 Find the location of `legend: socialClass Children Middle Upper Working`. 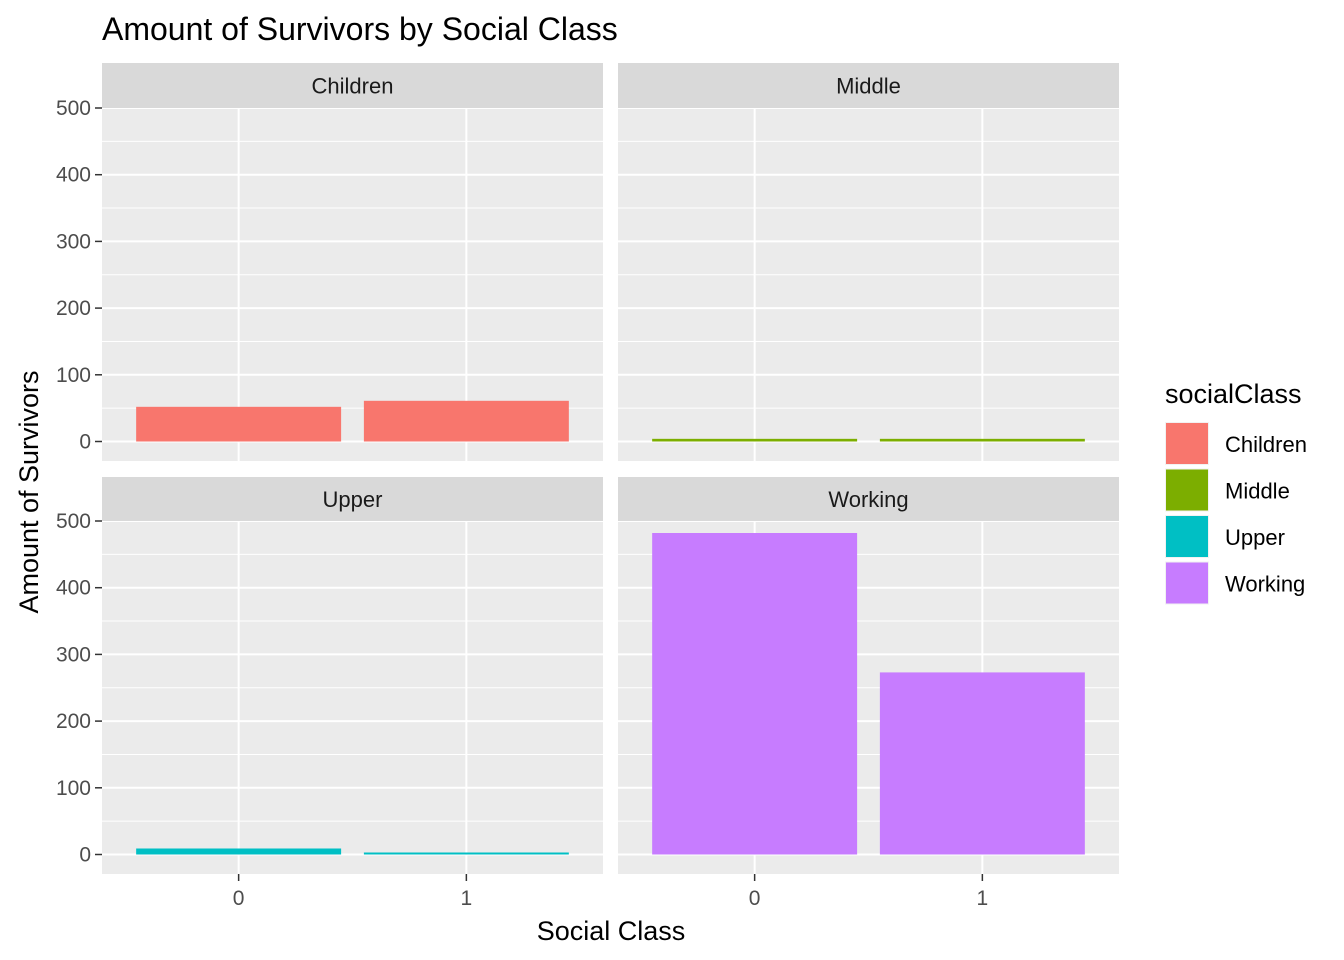

legend: socialClass Children Middle Upper Working is located at coordinates (1236, 492).